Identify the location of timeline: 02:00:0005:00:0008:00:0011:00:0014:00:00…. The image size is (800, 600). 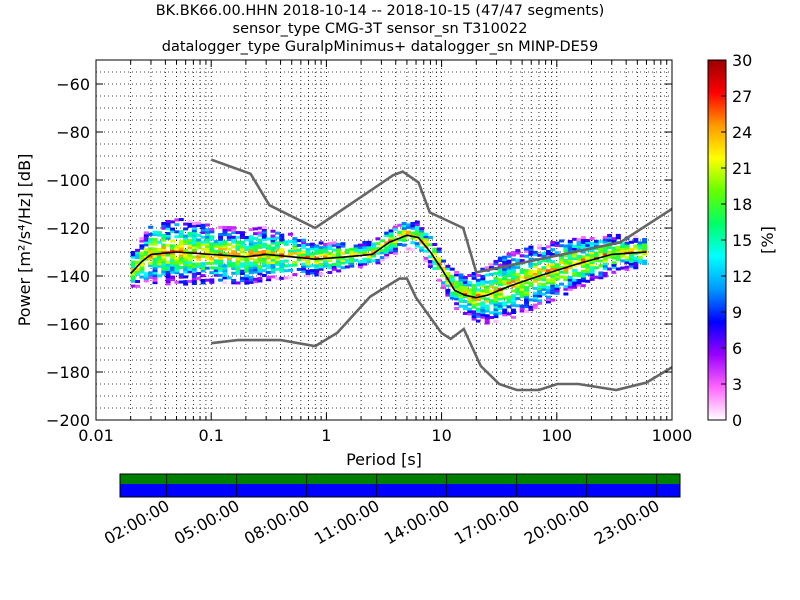
(391, 510).